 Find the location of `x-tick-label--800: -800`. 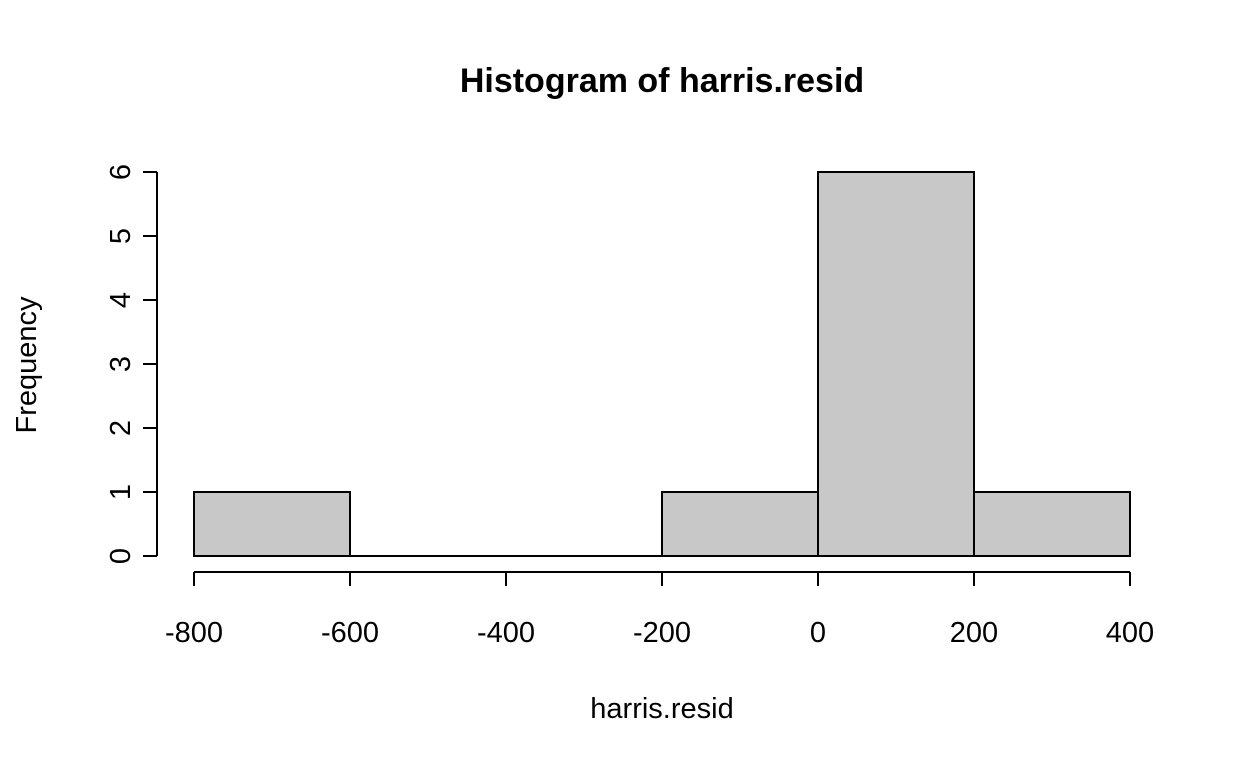

x-tick-label--800: -800 is located at coordinates (194, 633).